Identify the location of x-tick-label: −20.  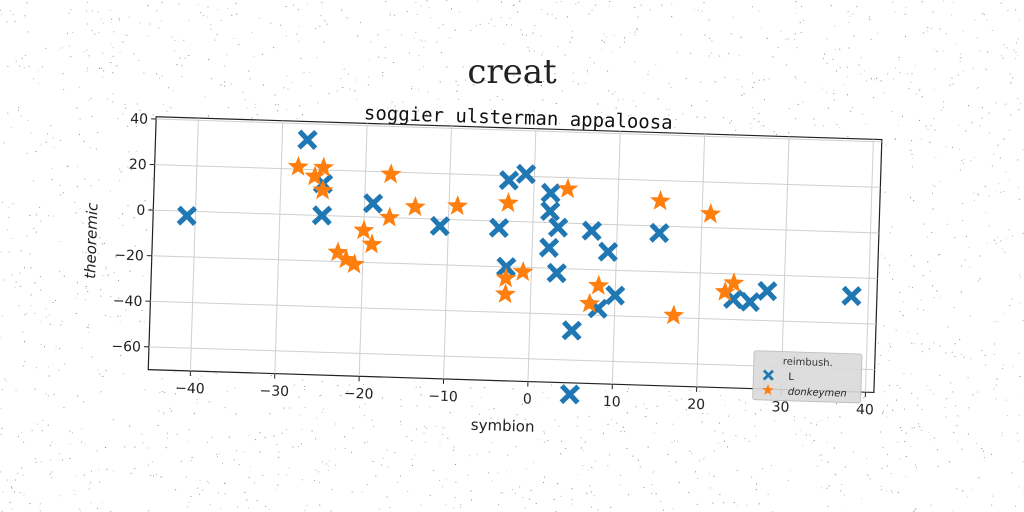
(359, 394).